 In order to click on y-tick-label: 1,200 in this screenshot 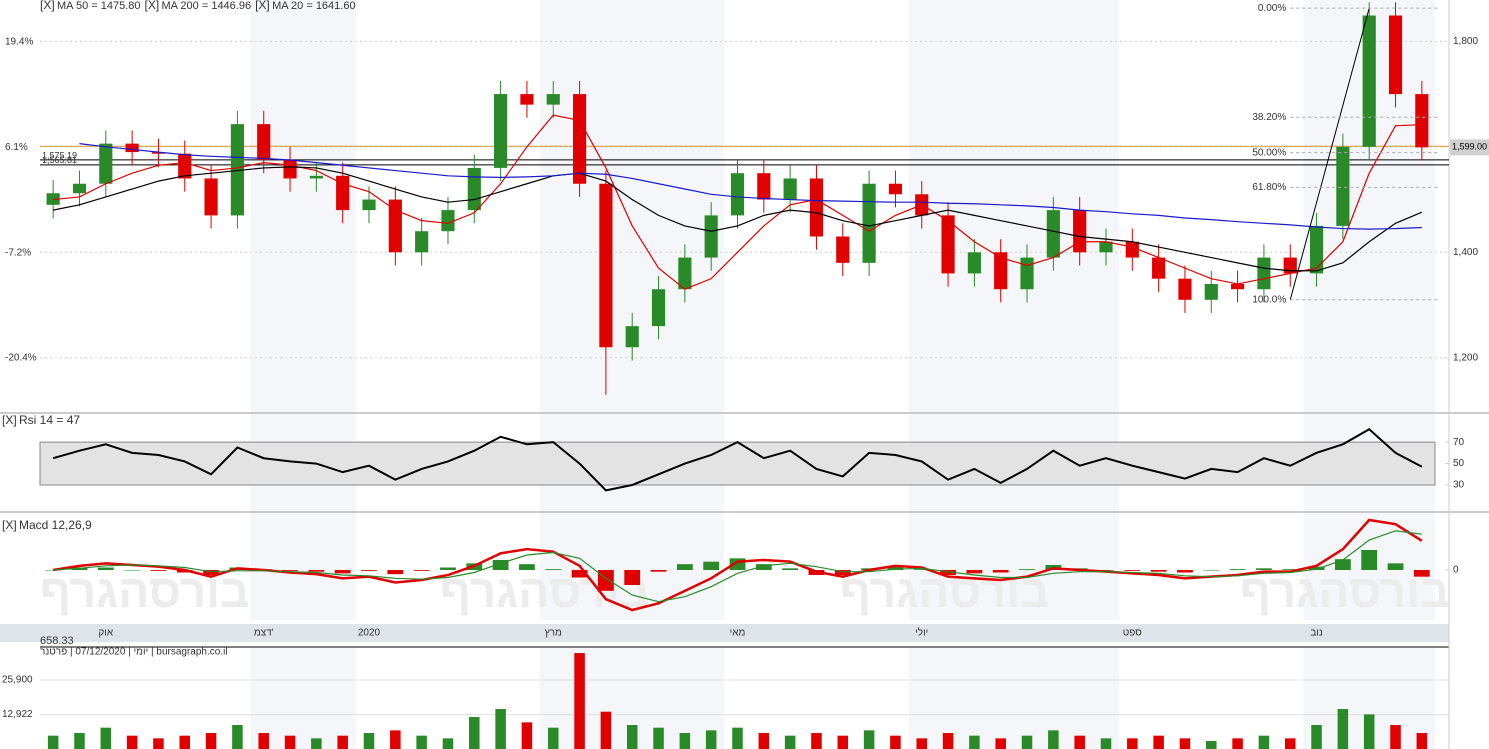, I will do `click(1465, 357)`.